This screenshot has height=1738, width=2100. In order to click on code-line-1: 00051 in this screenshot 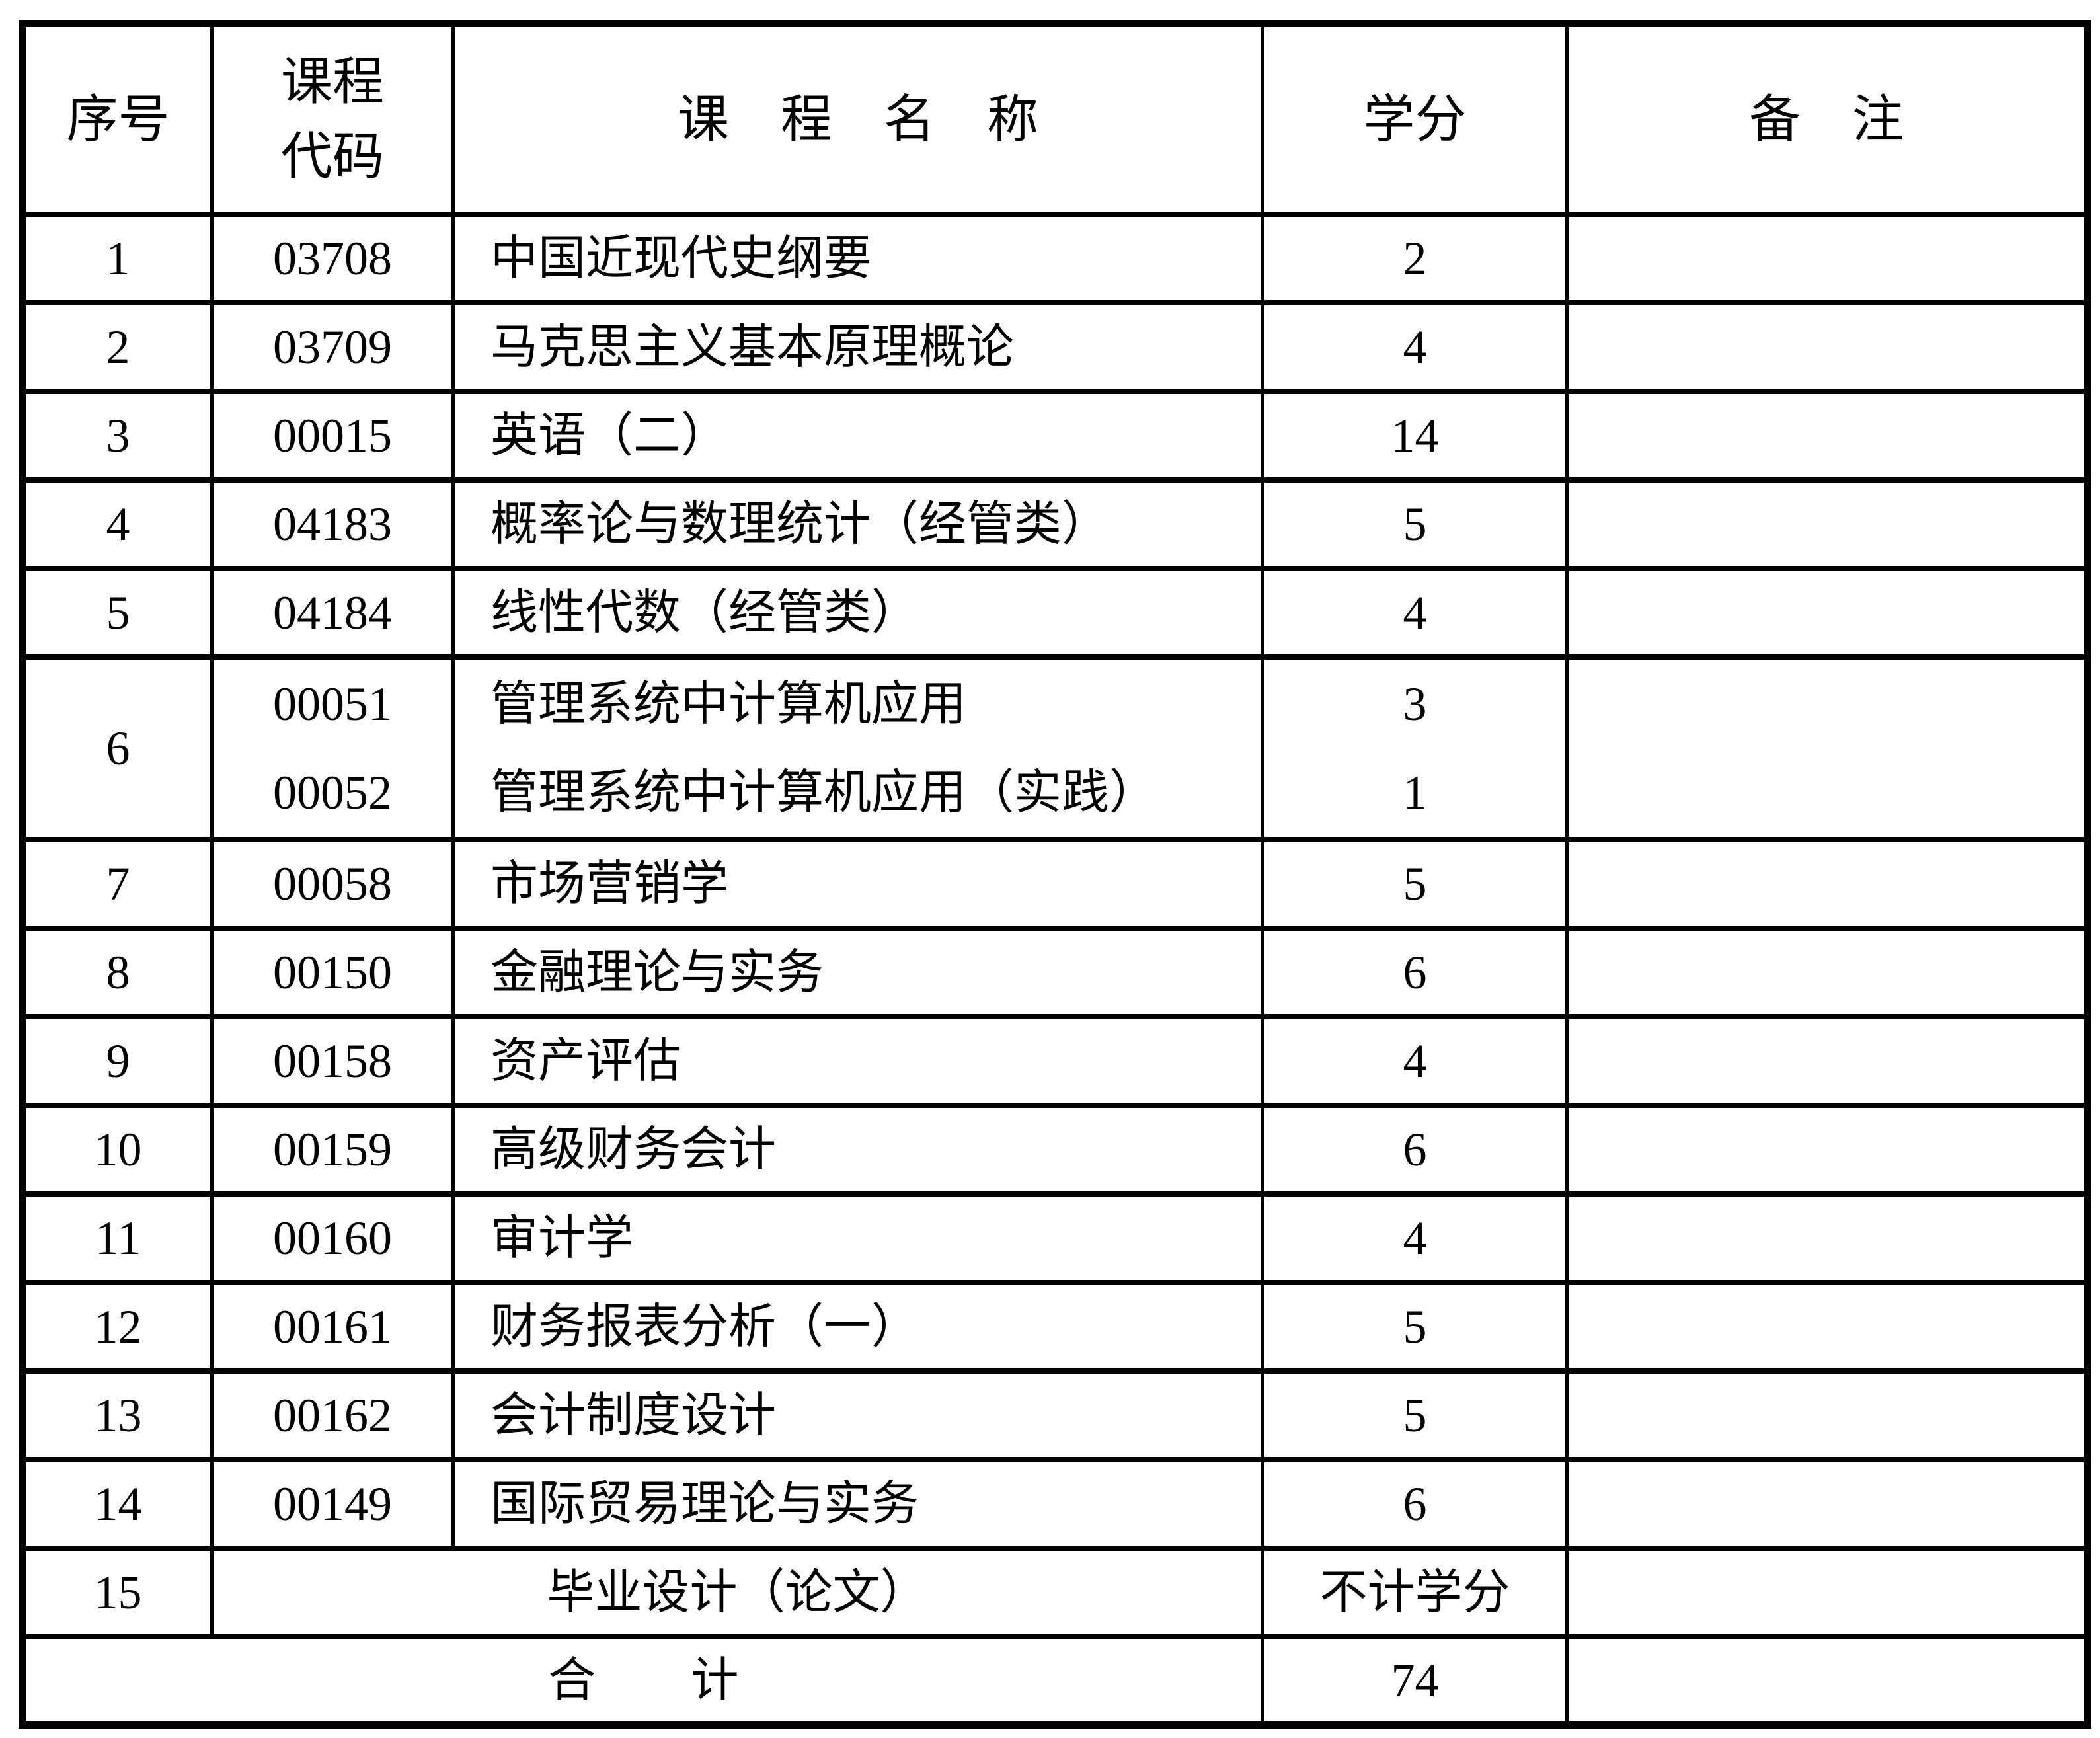, I will do `click(332, 704)`.